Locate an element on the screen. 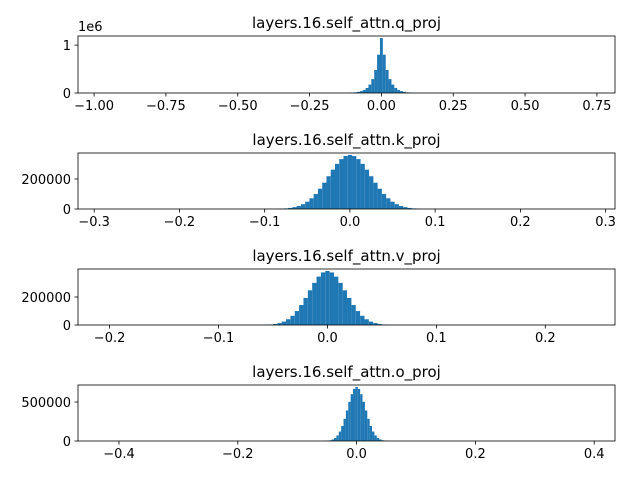  x-tick-label: −0.3 is located at coordinates (94, 222).